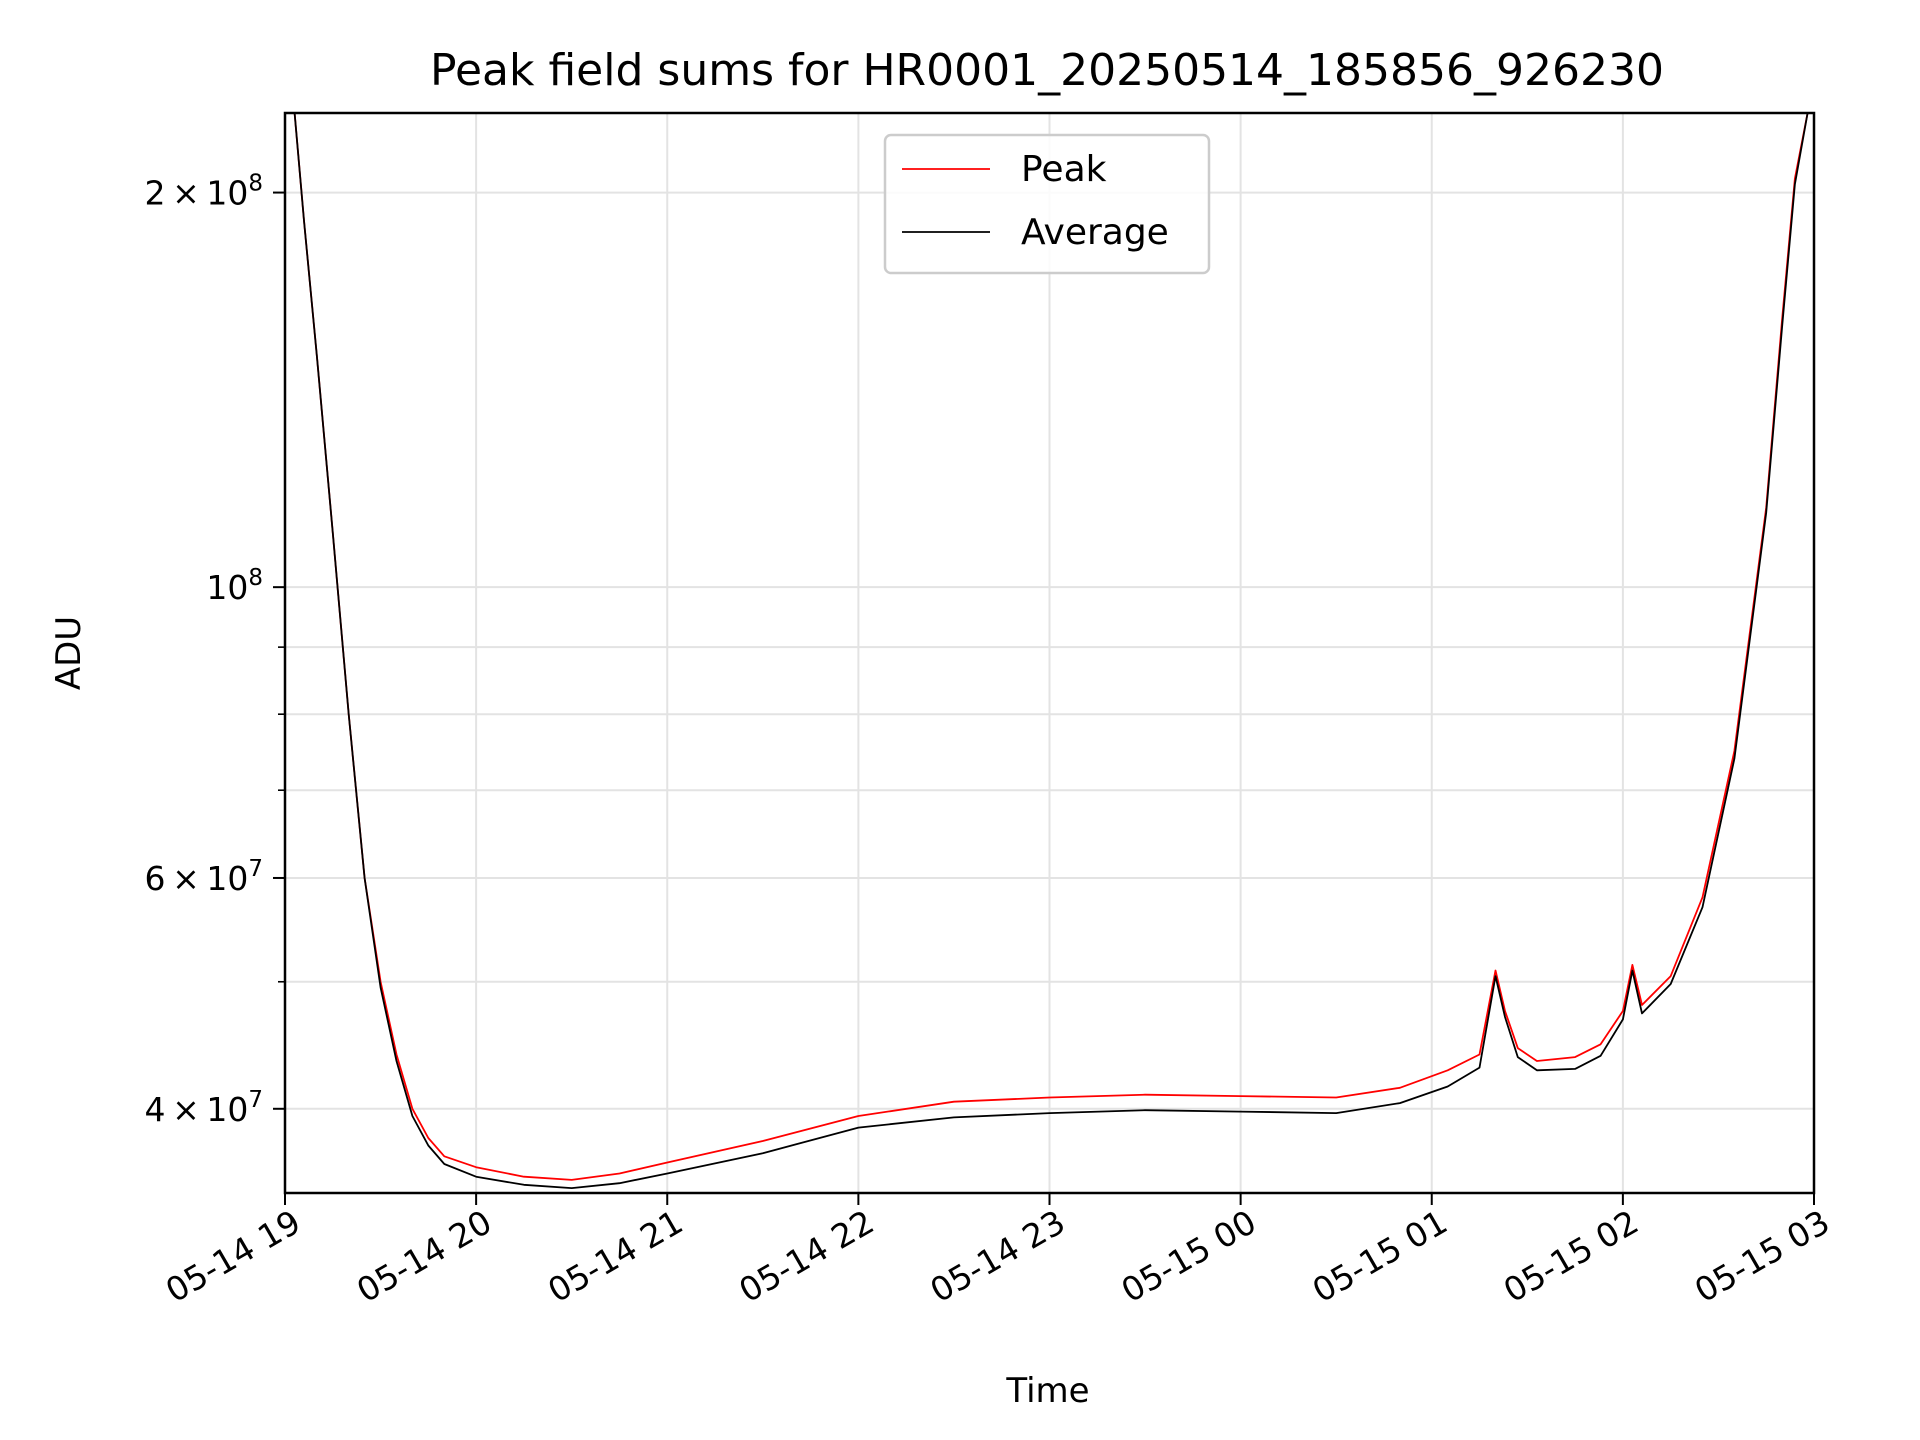 The image size is (1920, 1440). I want to click on legend-label-average: Average, so click(1095, 232).